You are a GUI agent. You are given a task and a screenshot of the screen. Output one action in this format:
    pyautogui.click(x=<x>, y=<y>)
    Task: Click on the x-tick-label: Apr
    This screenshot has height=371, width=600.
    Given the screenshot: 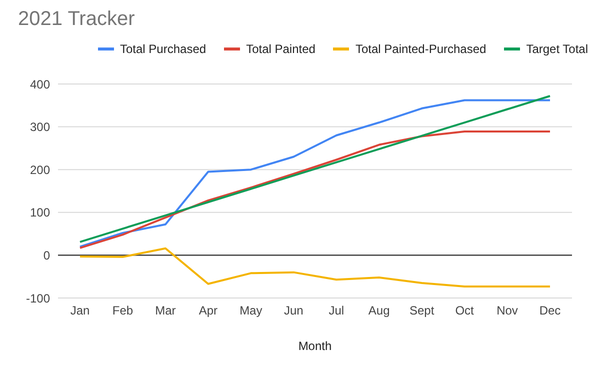 What is the action you would take?
    pyautogui.click(x=208, y=311)
    